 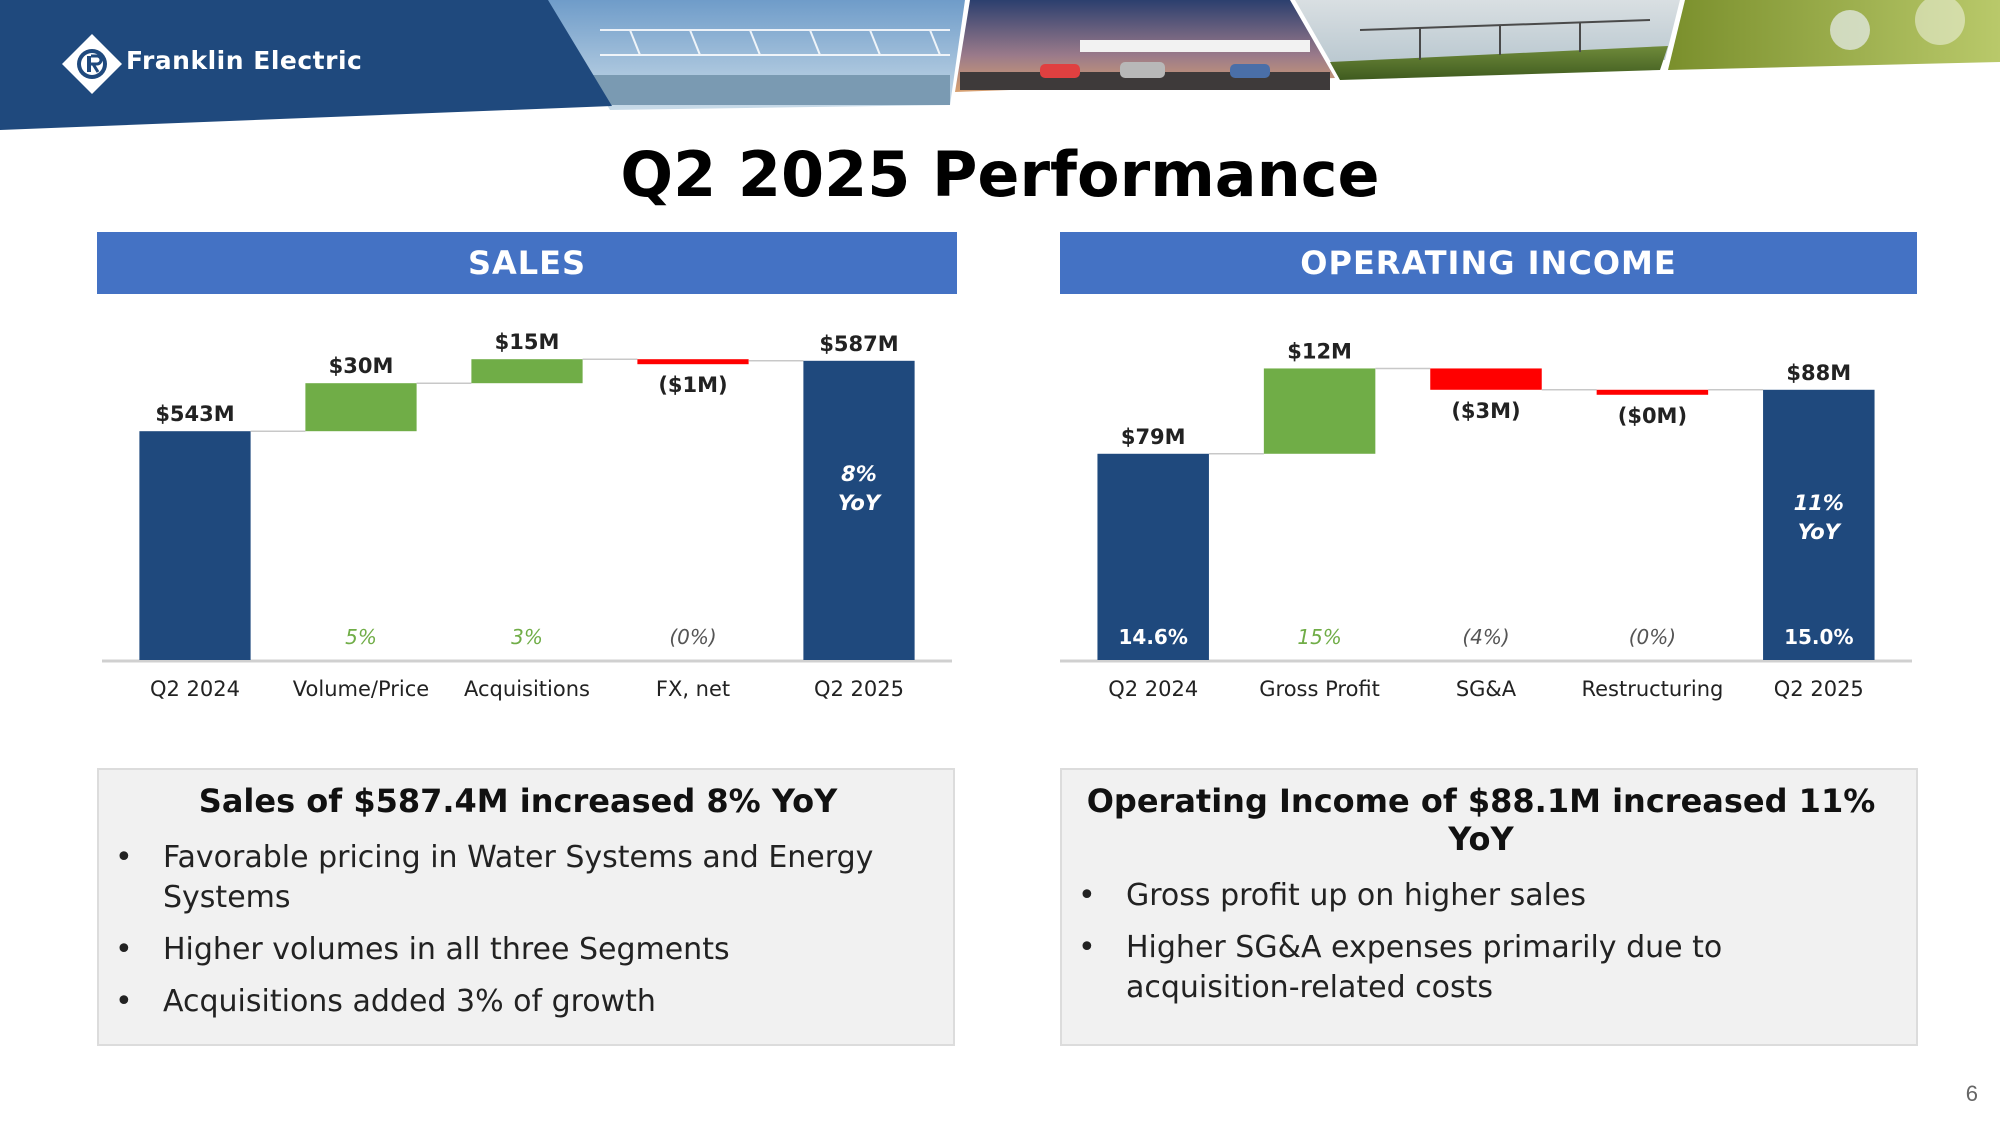 I want to click on percent-label: 5%, so click(x=361, y=637).